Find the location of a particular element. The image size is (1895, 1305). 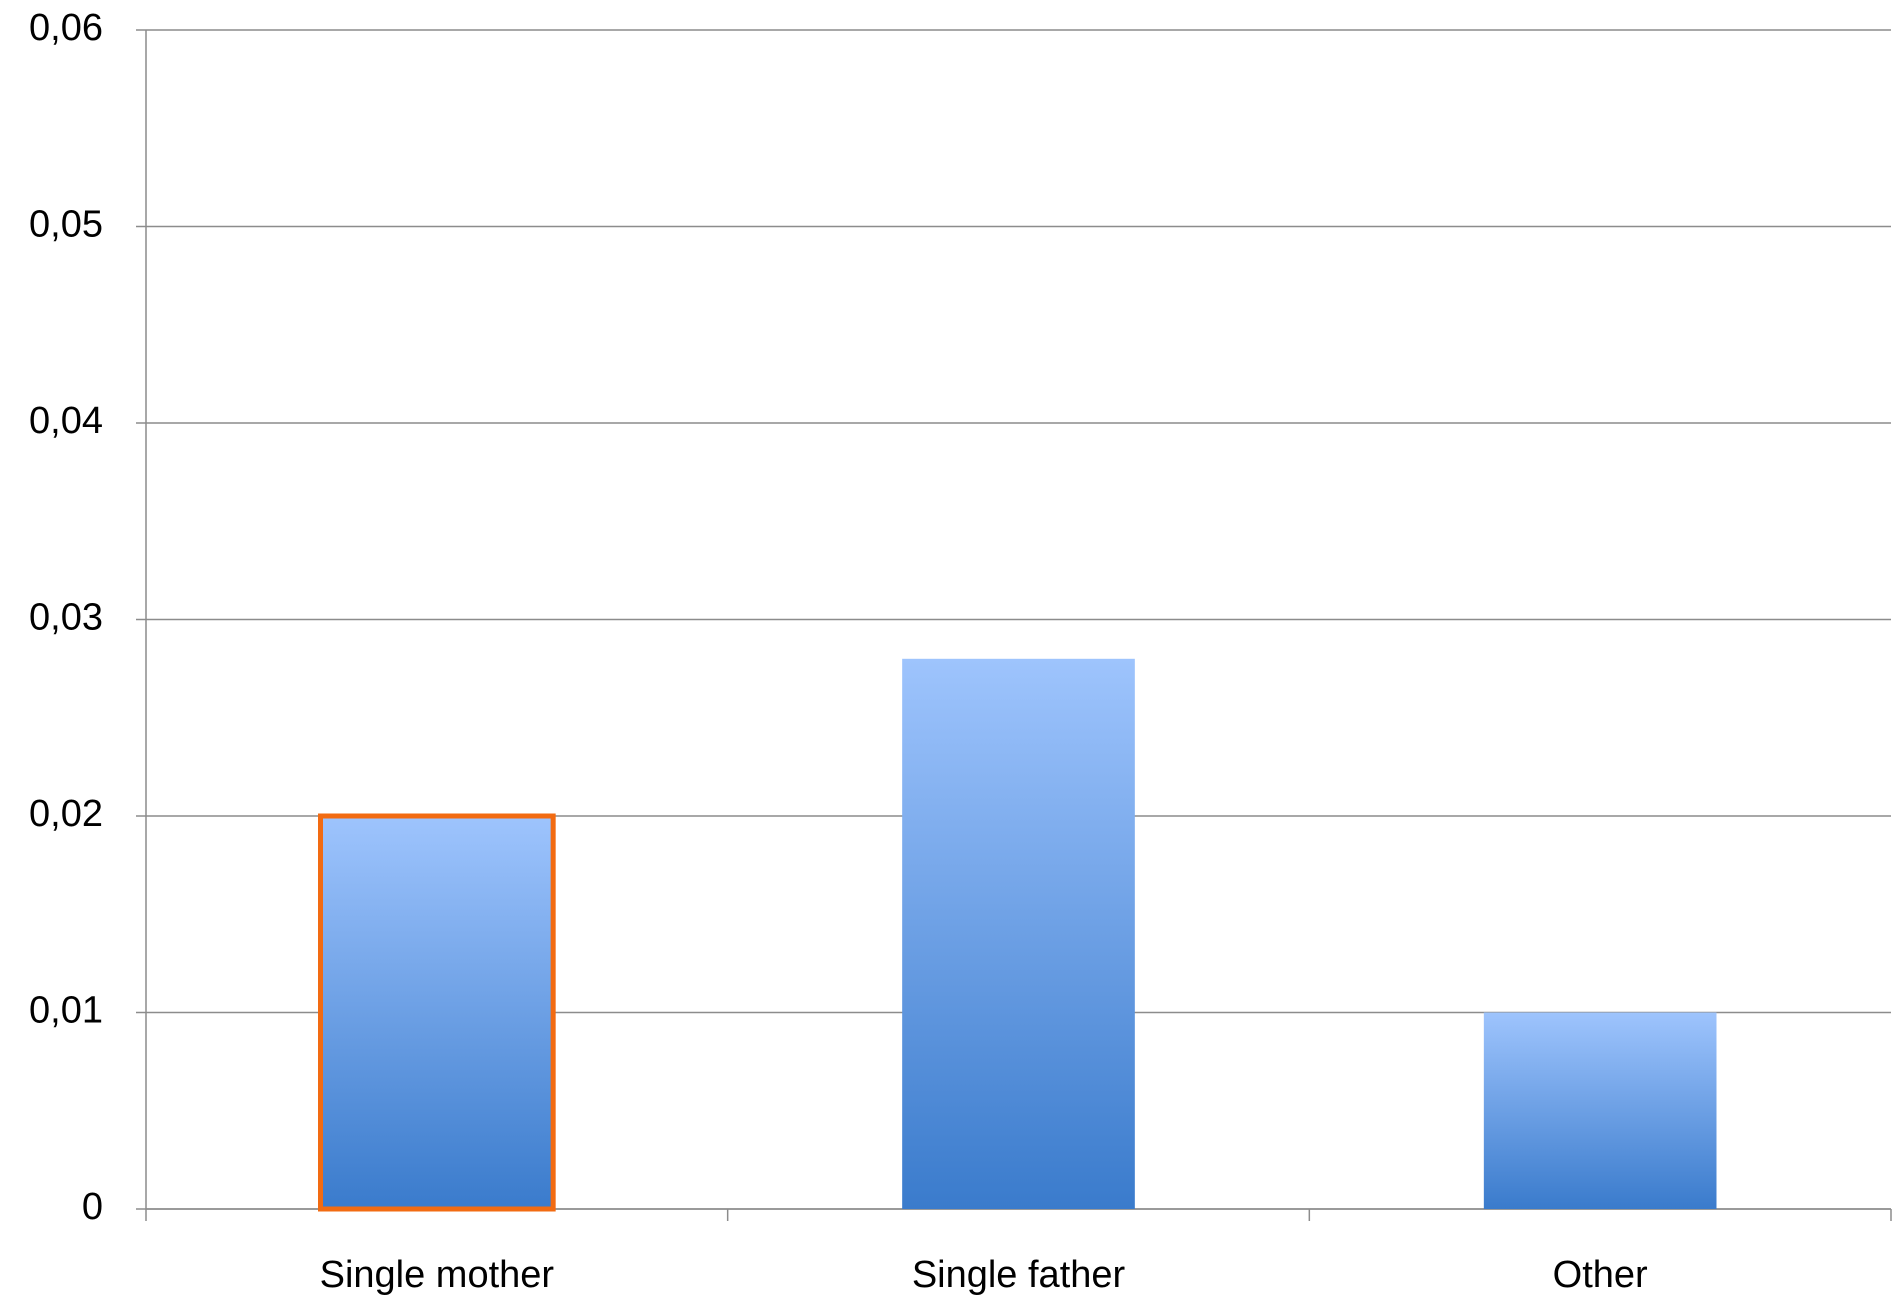

x-tick-label: Single father is located at coordinates (1019, 1275).